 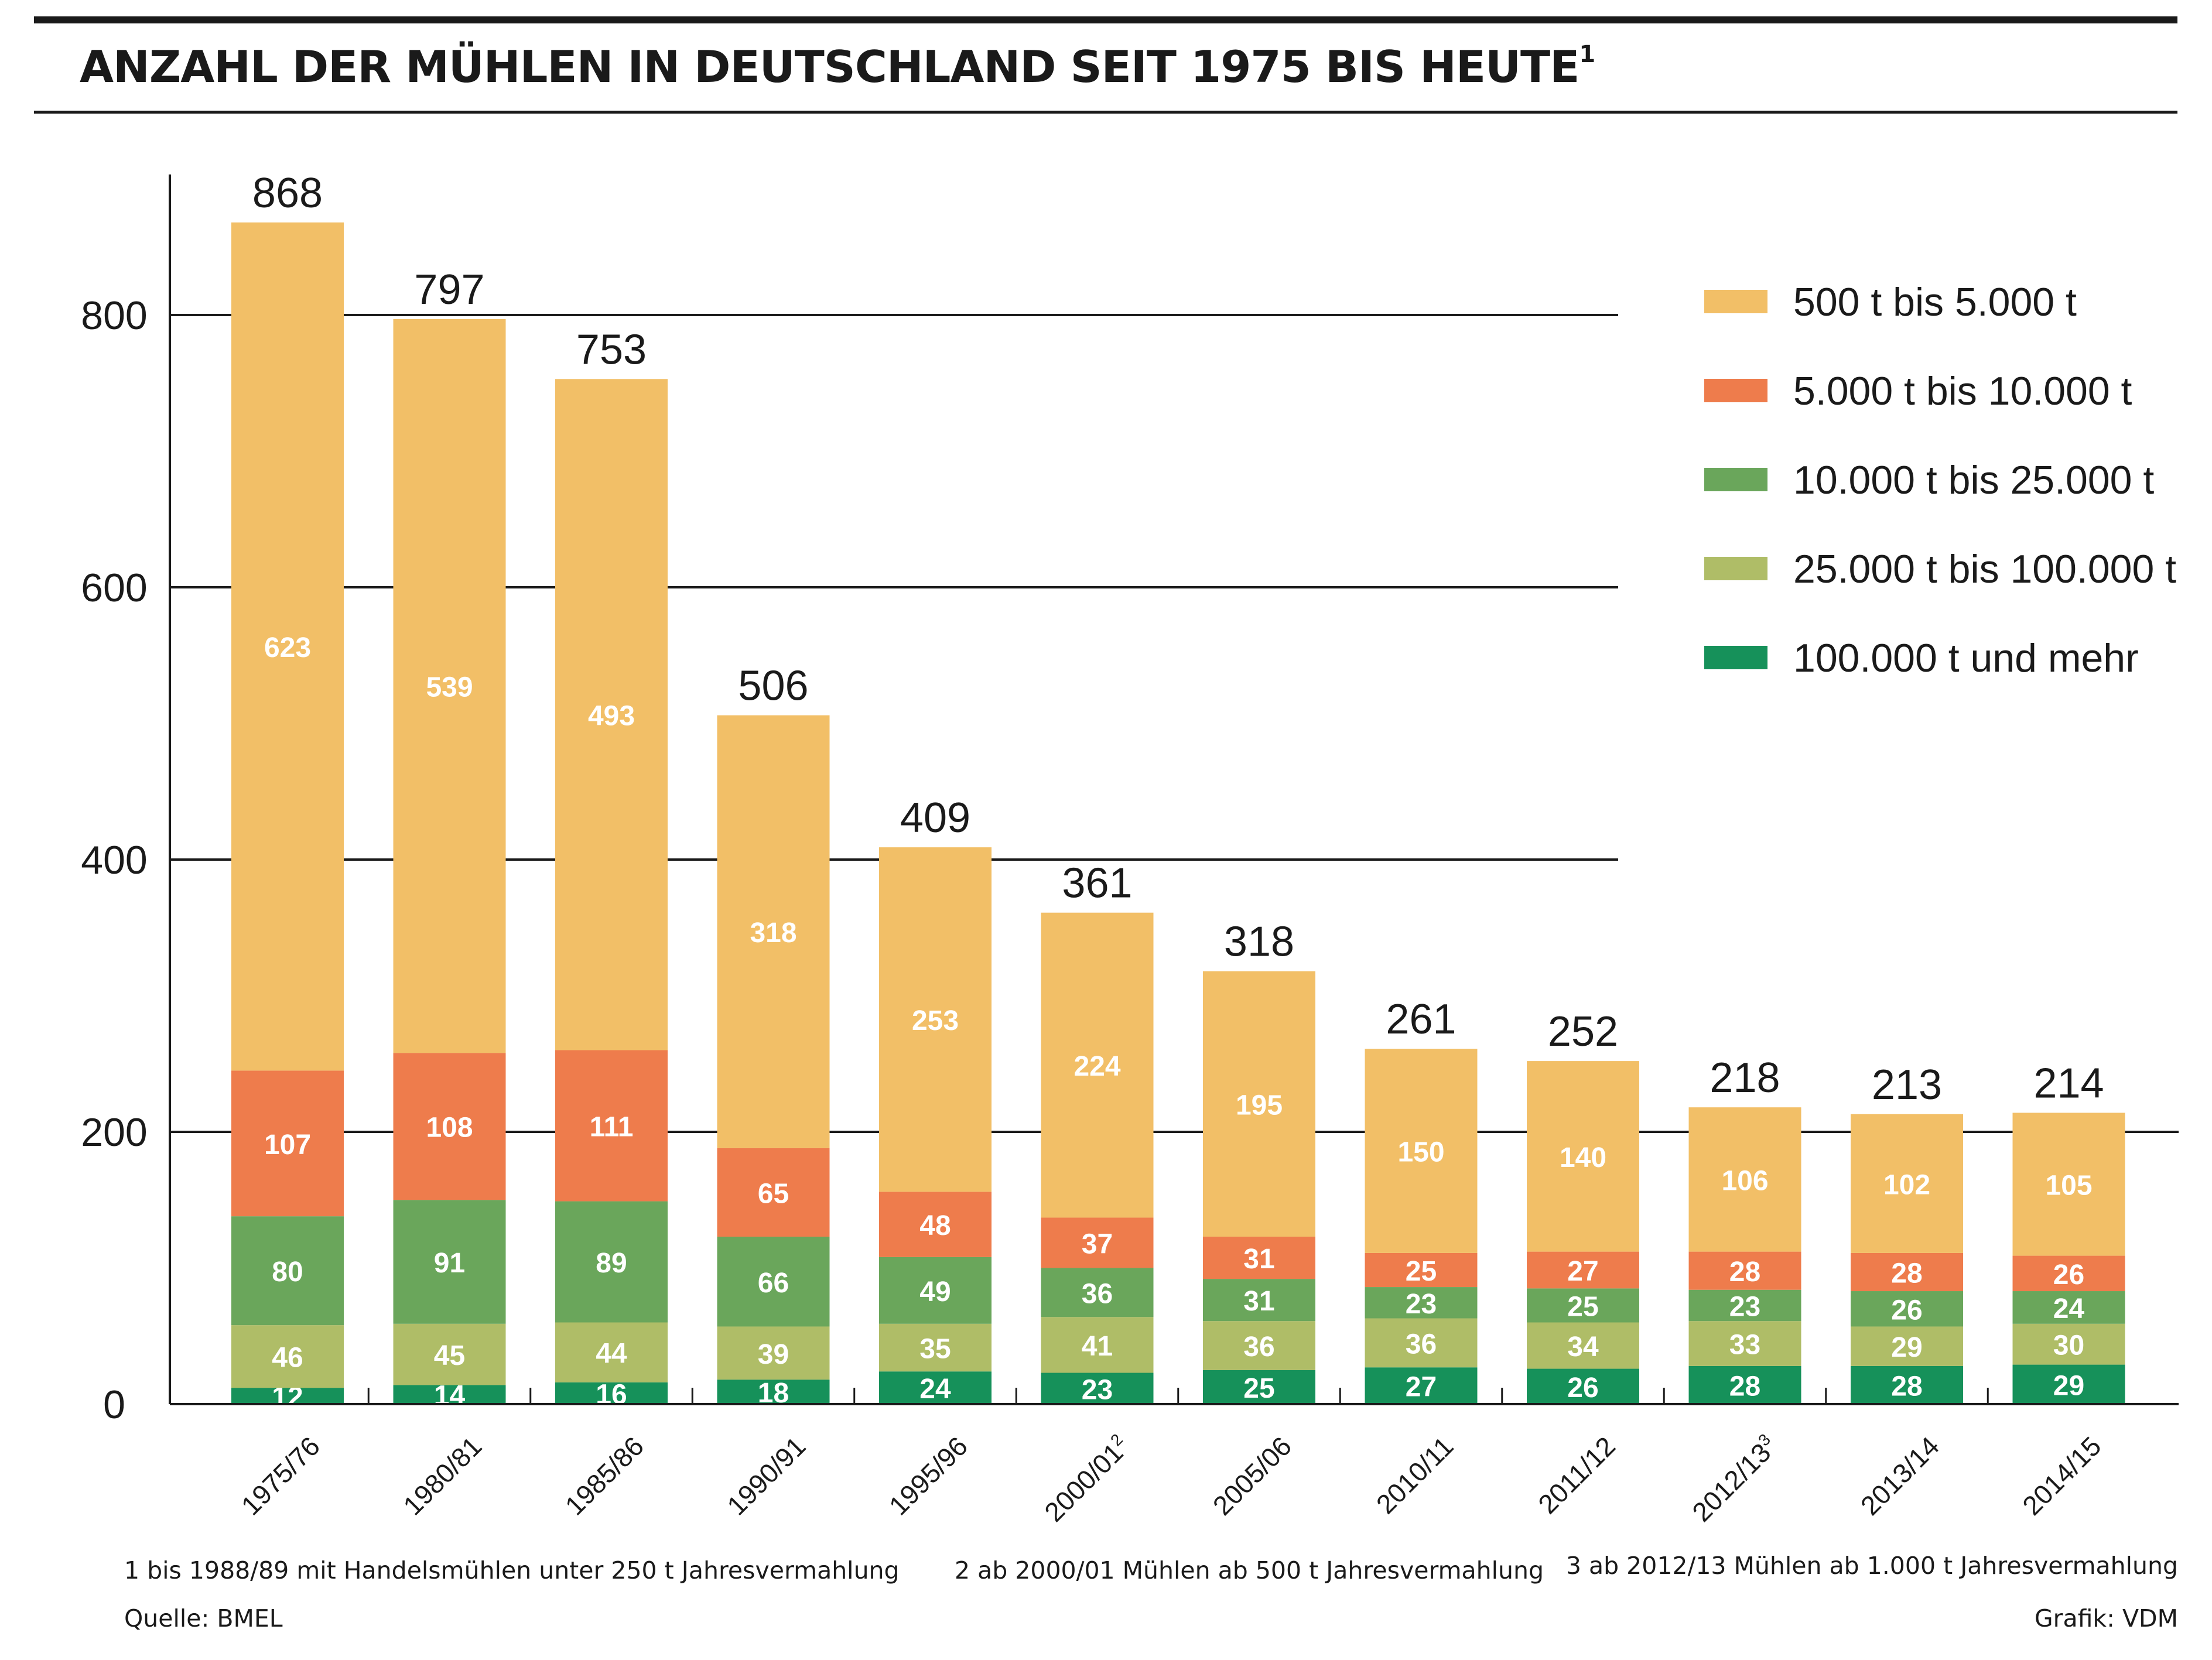 I want to click on x-tick-label: 2013/14, so click(x=1900, y=1475).